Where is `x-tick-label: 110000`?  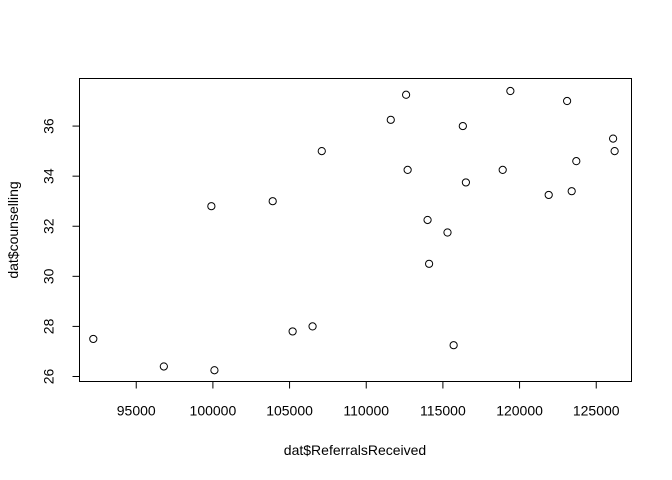
x-tick-label: 110000 is located at coordinates (366, 411).